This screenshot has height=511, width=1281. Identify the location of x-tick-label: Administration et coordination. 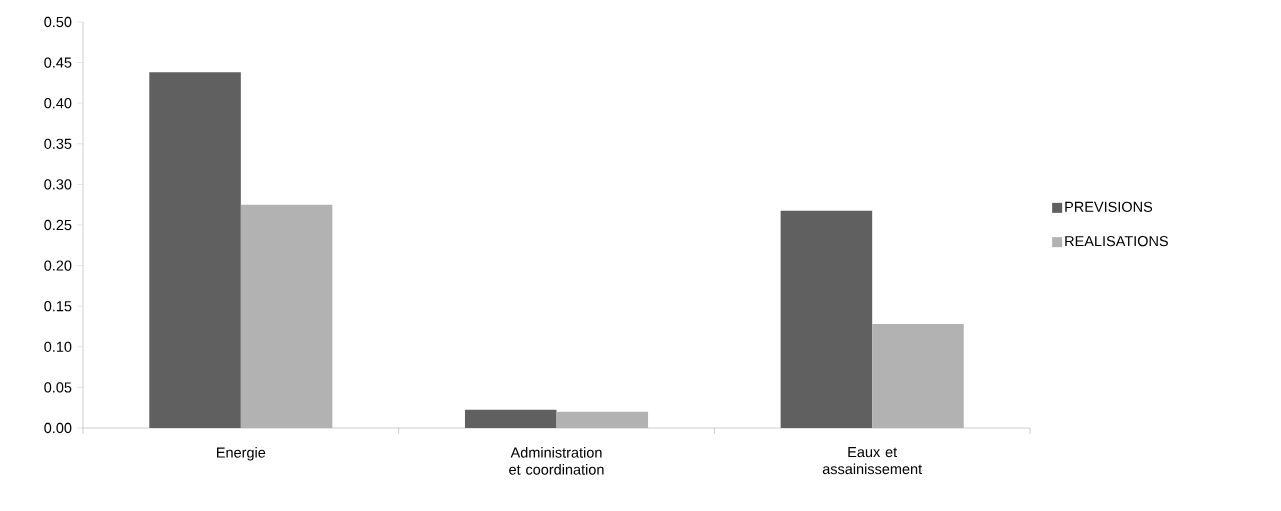
(556, 461).